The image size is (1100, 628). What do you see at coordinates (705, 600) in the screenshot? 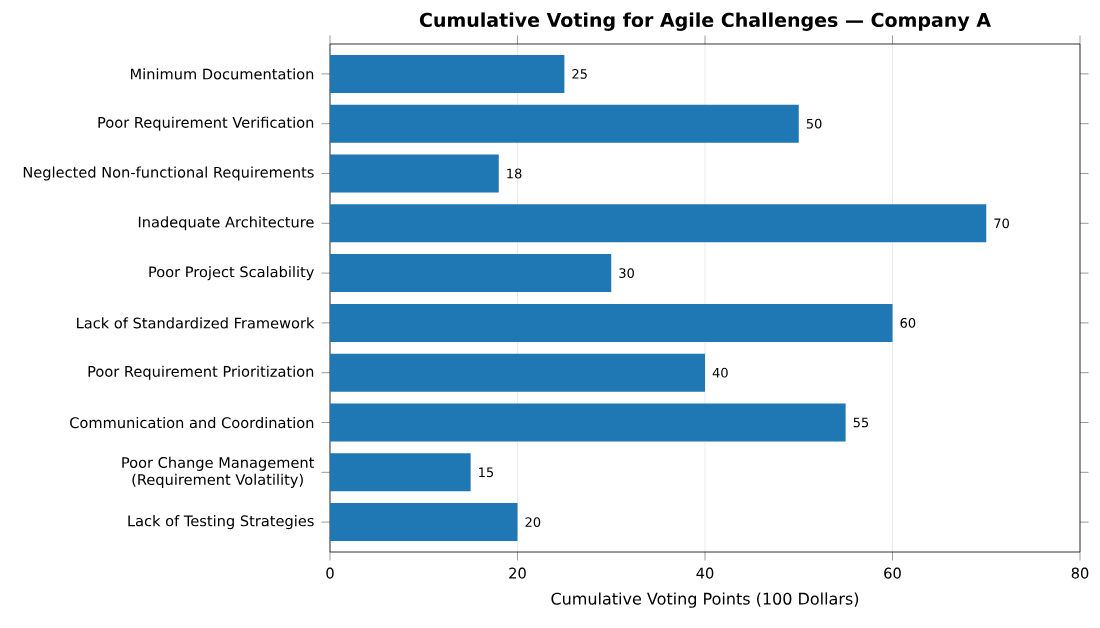
I see `x-axis-title: Cumulative Voting Points (100 Dollars)` at bounding box center [705, 600].